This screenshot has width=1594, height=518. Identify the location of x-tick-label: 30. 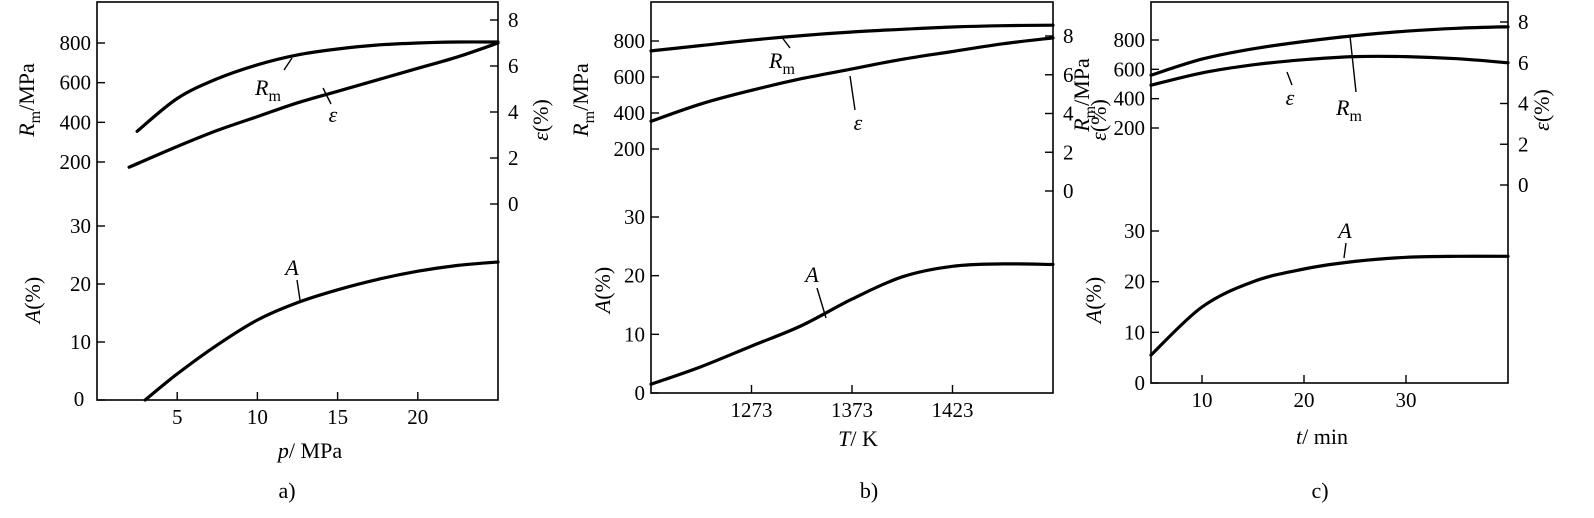
(1406, 400).